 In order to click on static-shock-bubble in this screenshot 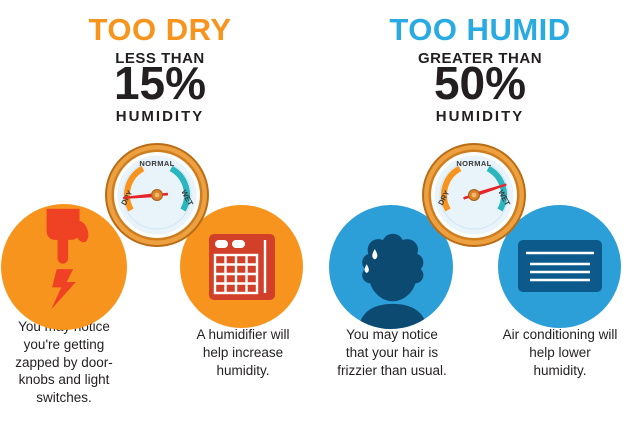, I will do `click(64, 267)`.